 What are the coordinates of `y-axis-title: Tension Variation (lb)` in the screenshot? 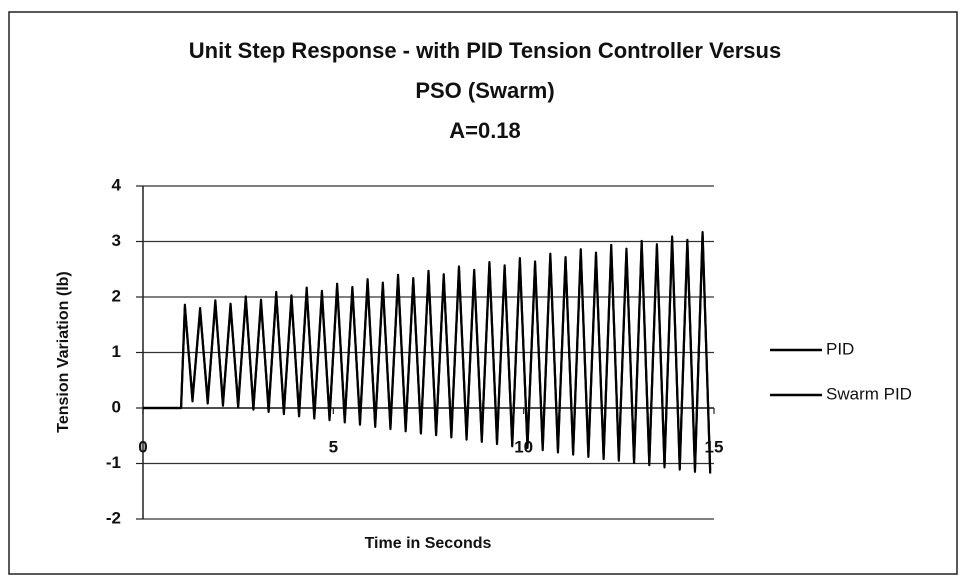 It's located at (63, 352).